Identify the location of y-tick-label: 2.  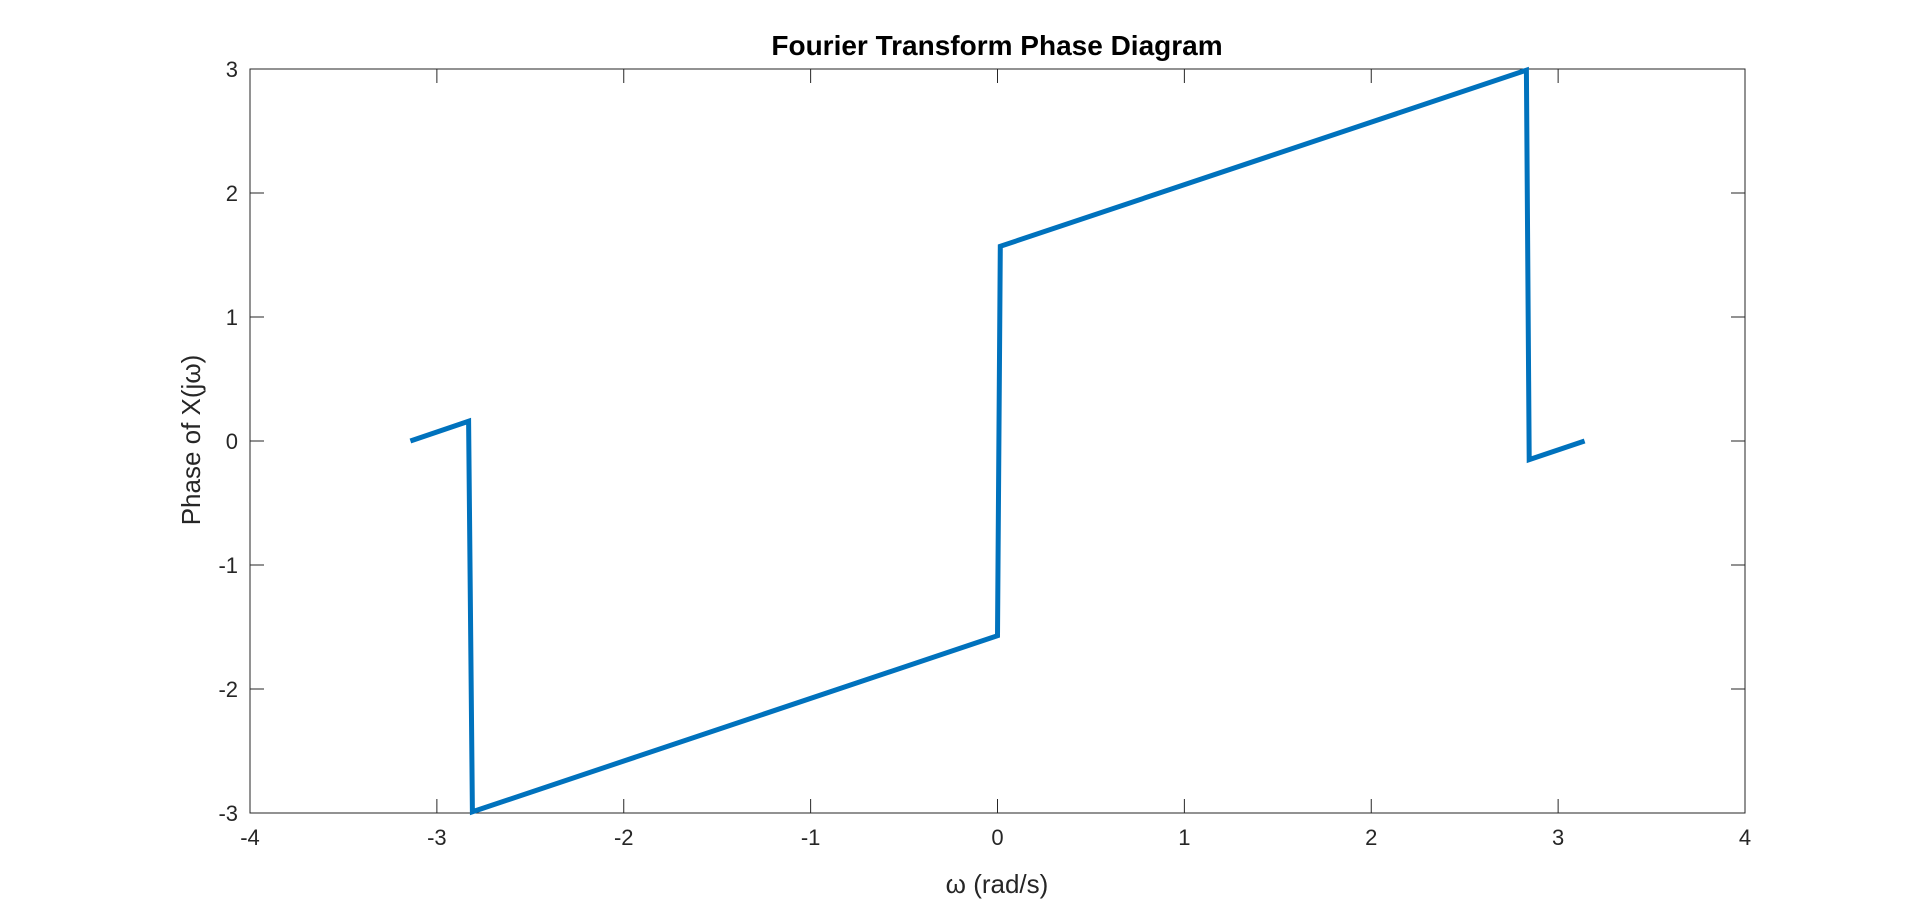
(232, 193).